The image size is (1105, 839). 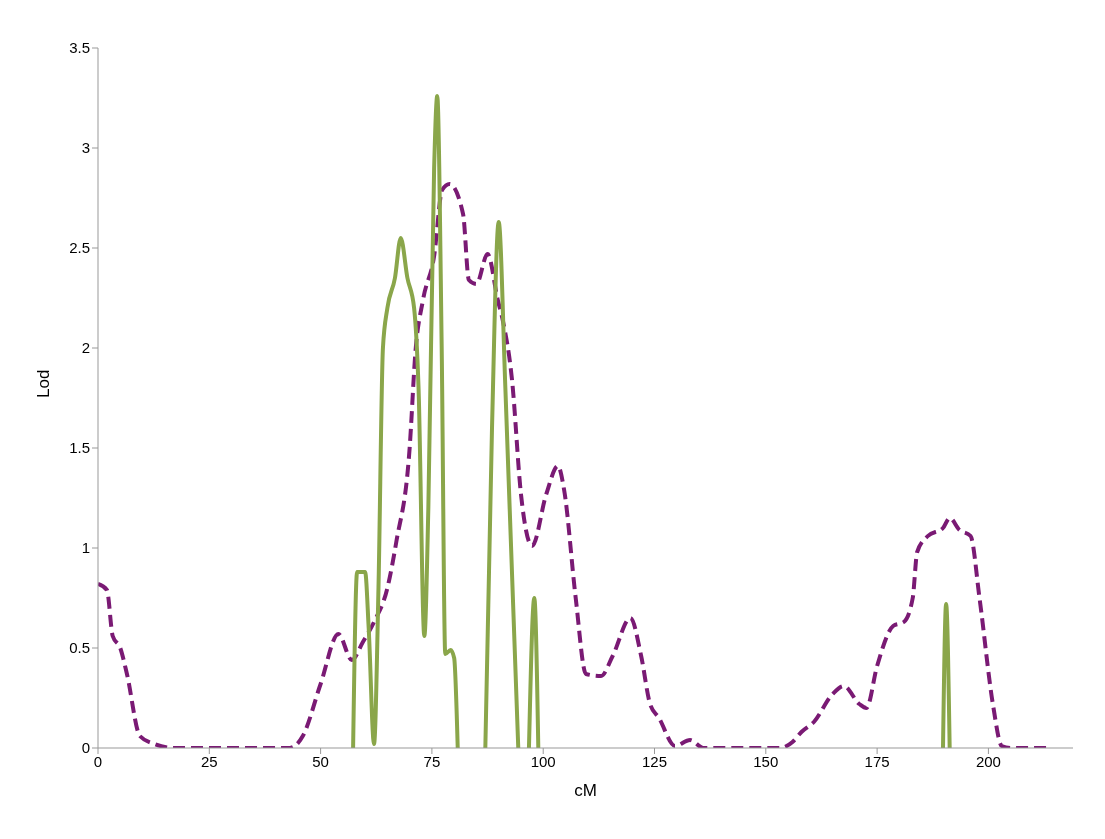 I want to click on x-axis-title: cM, so click(x=585, y=790).